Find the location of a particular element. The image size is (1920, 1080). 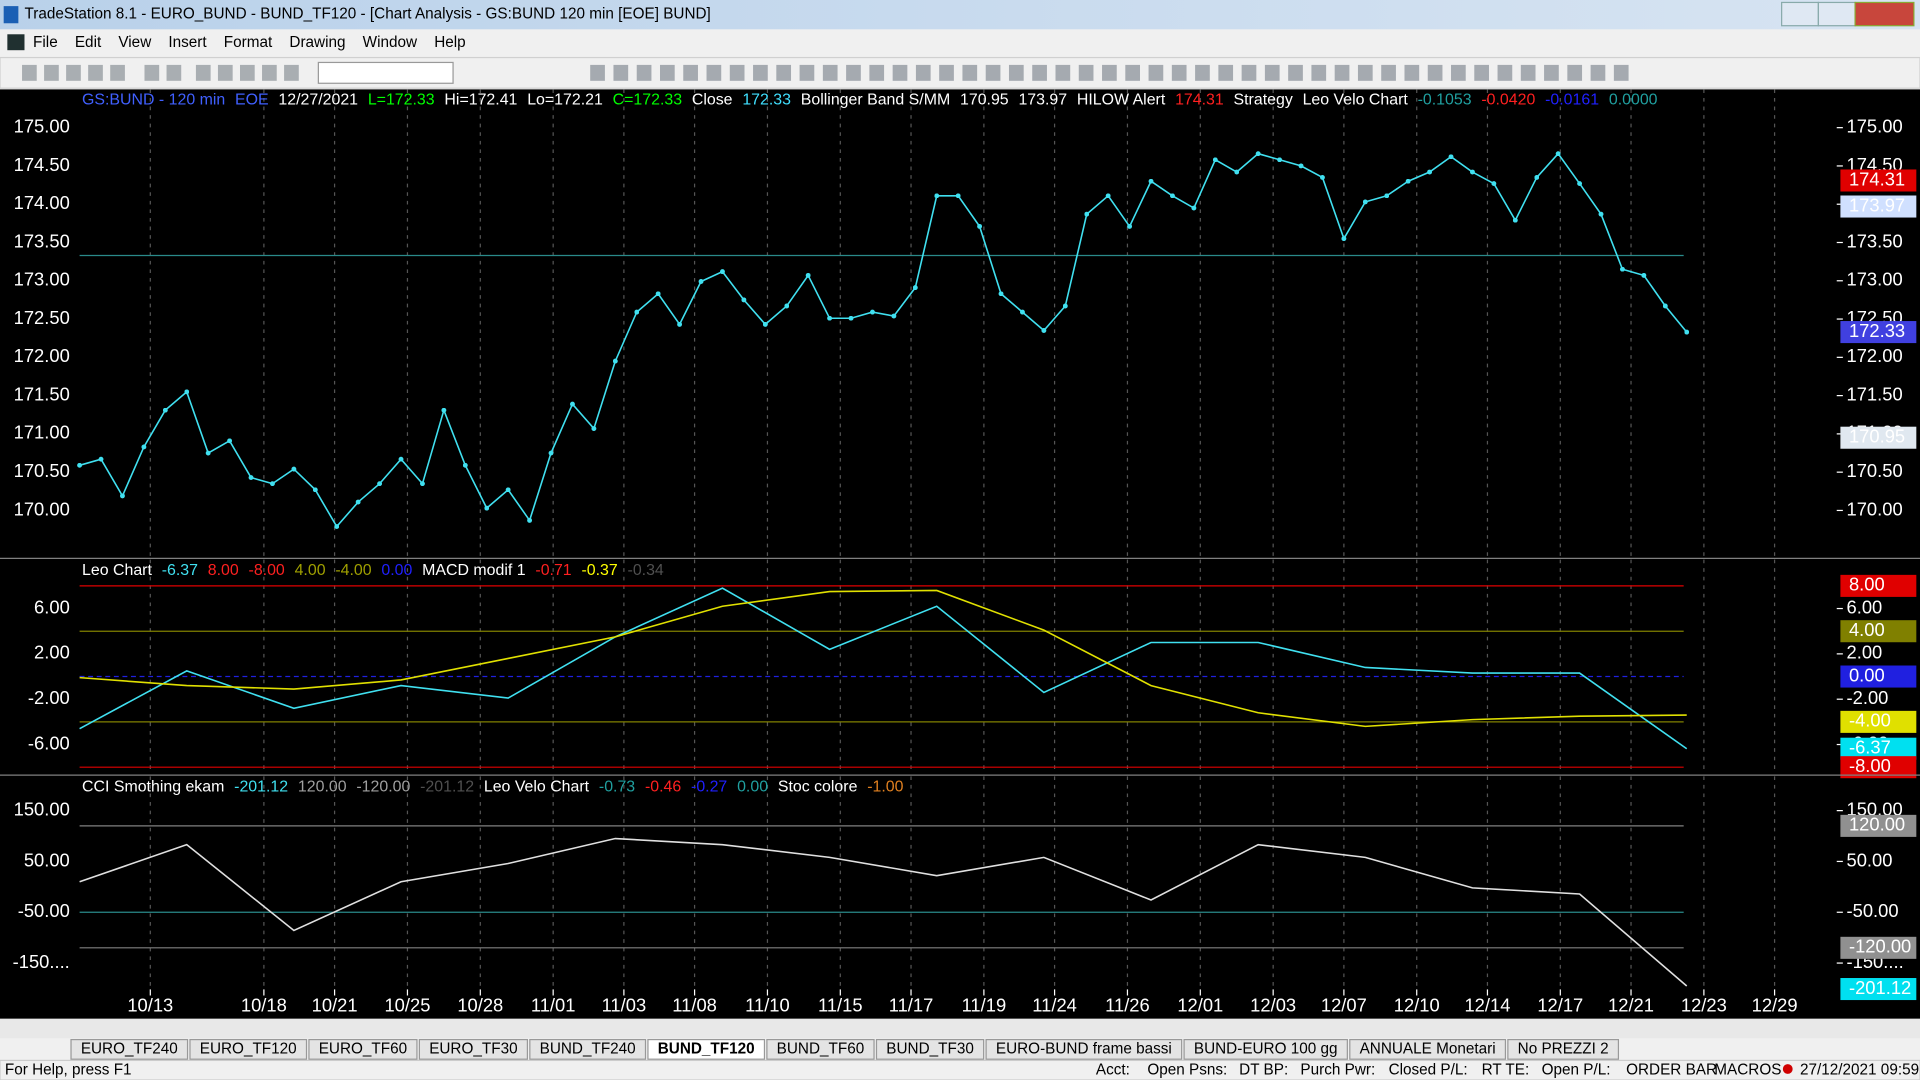

tab: BUND_TF120 is located at coordinates (706, 1049).